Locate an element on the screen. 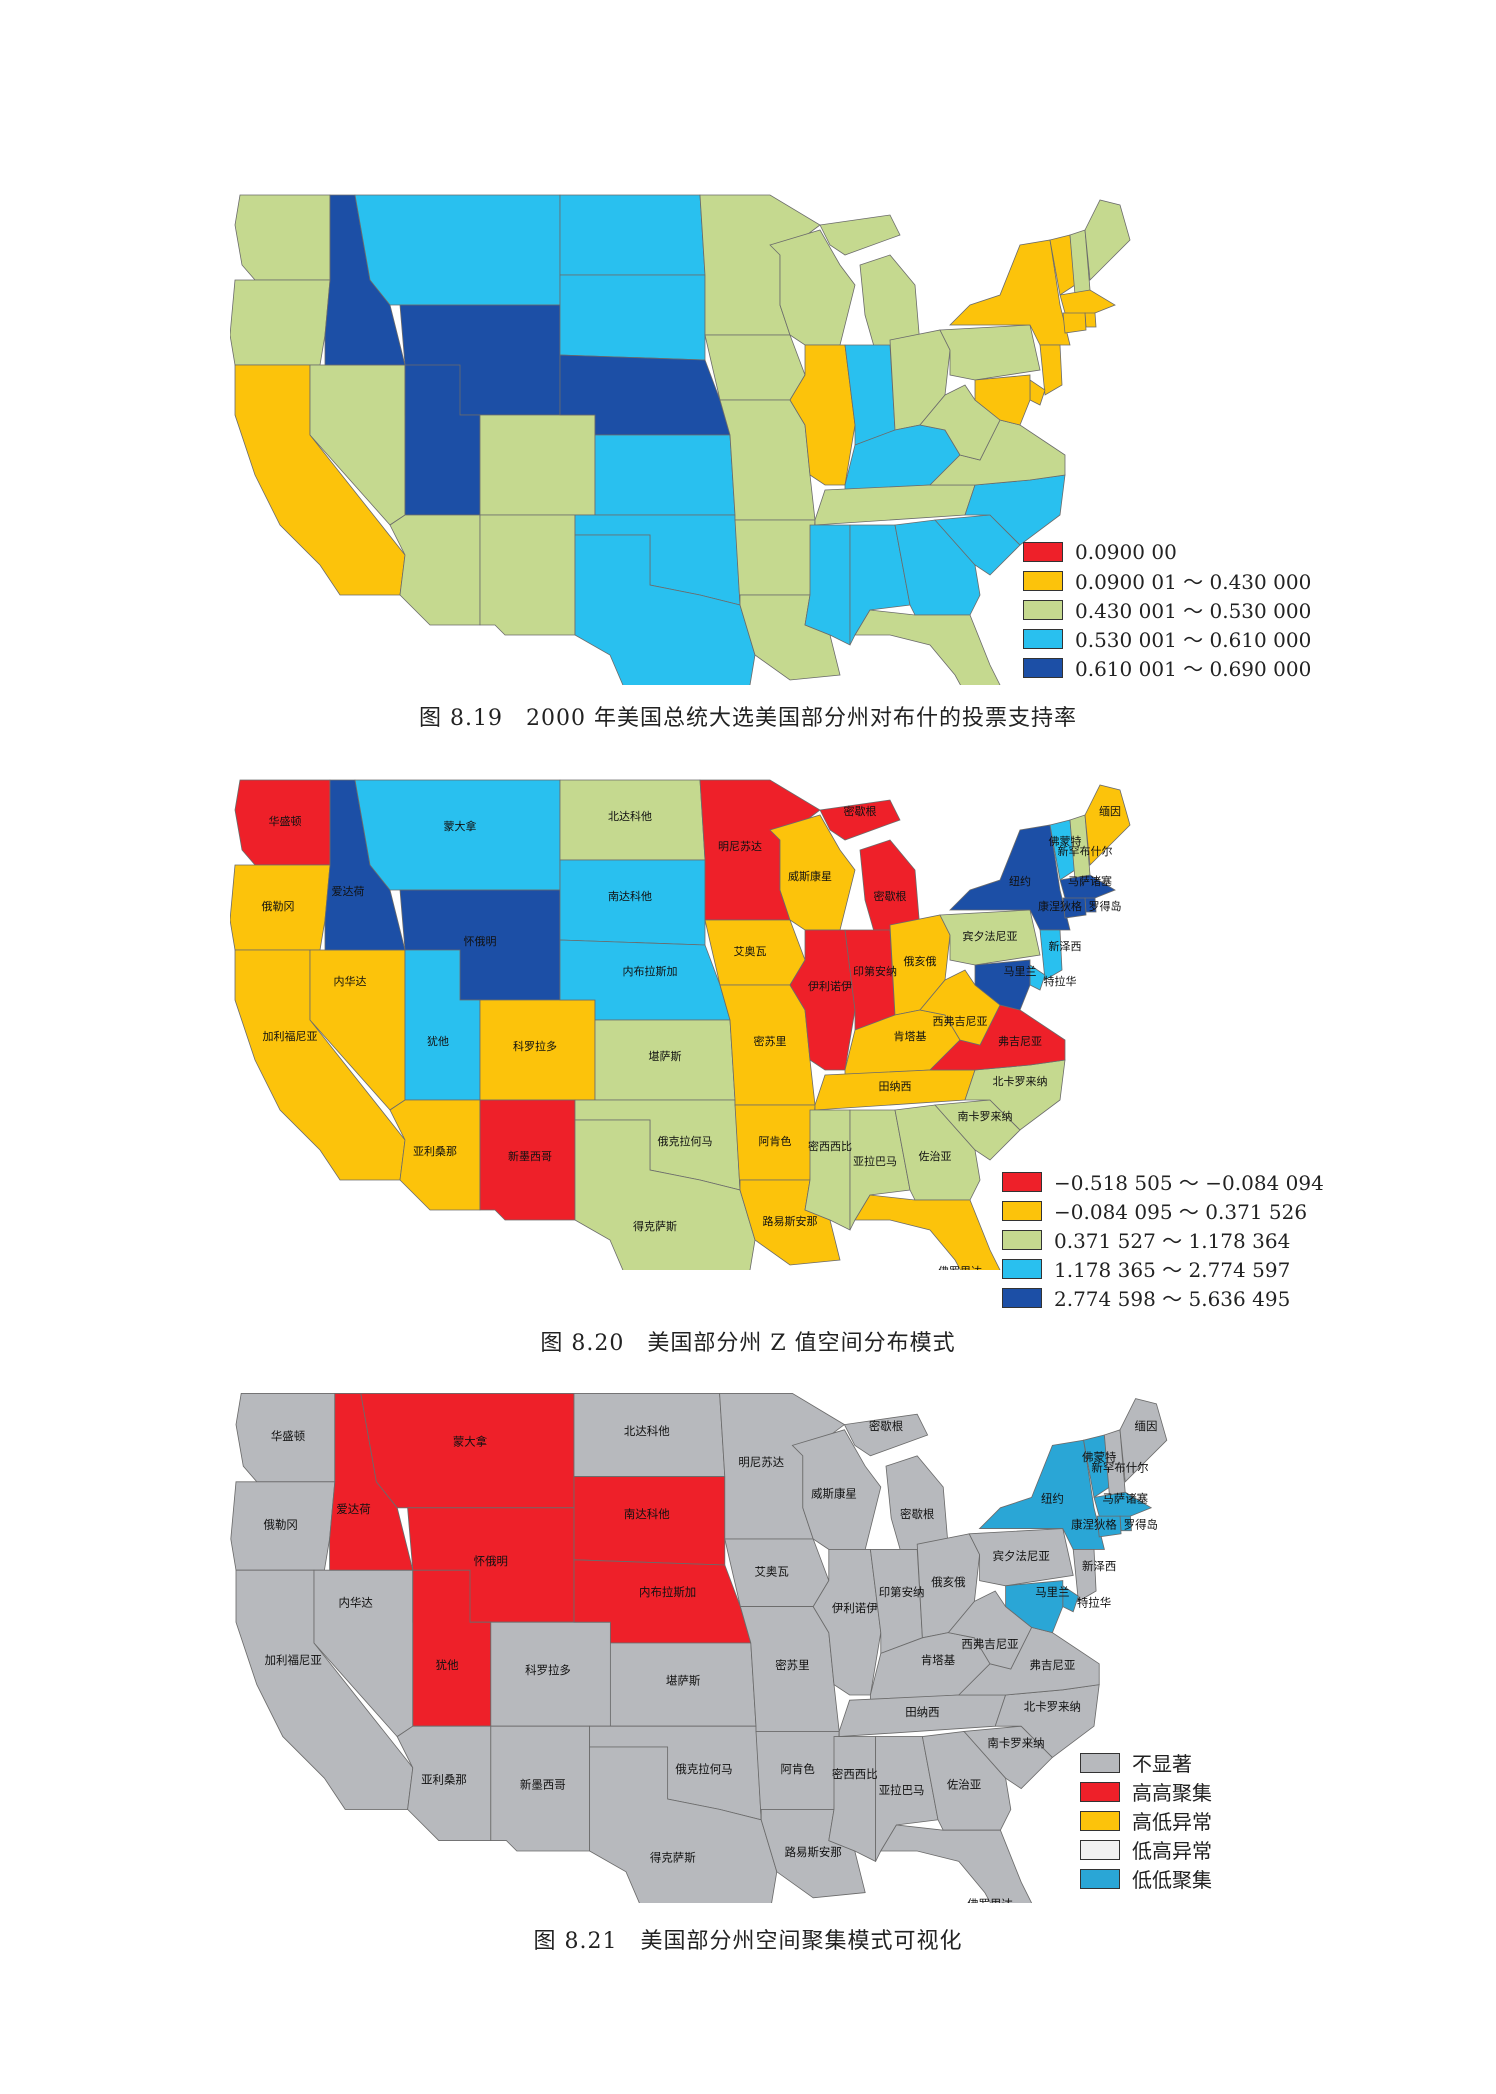 The image size is (1496, 2094). legend-item: 0.530 001 ～ 0.610 000 is located at coordinates (1167, 638).